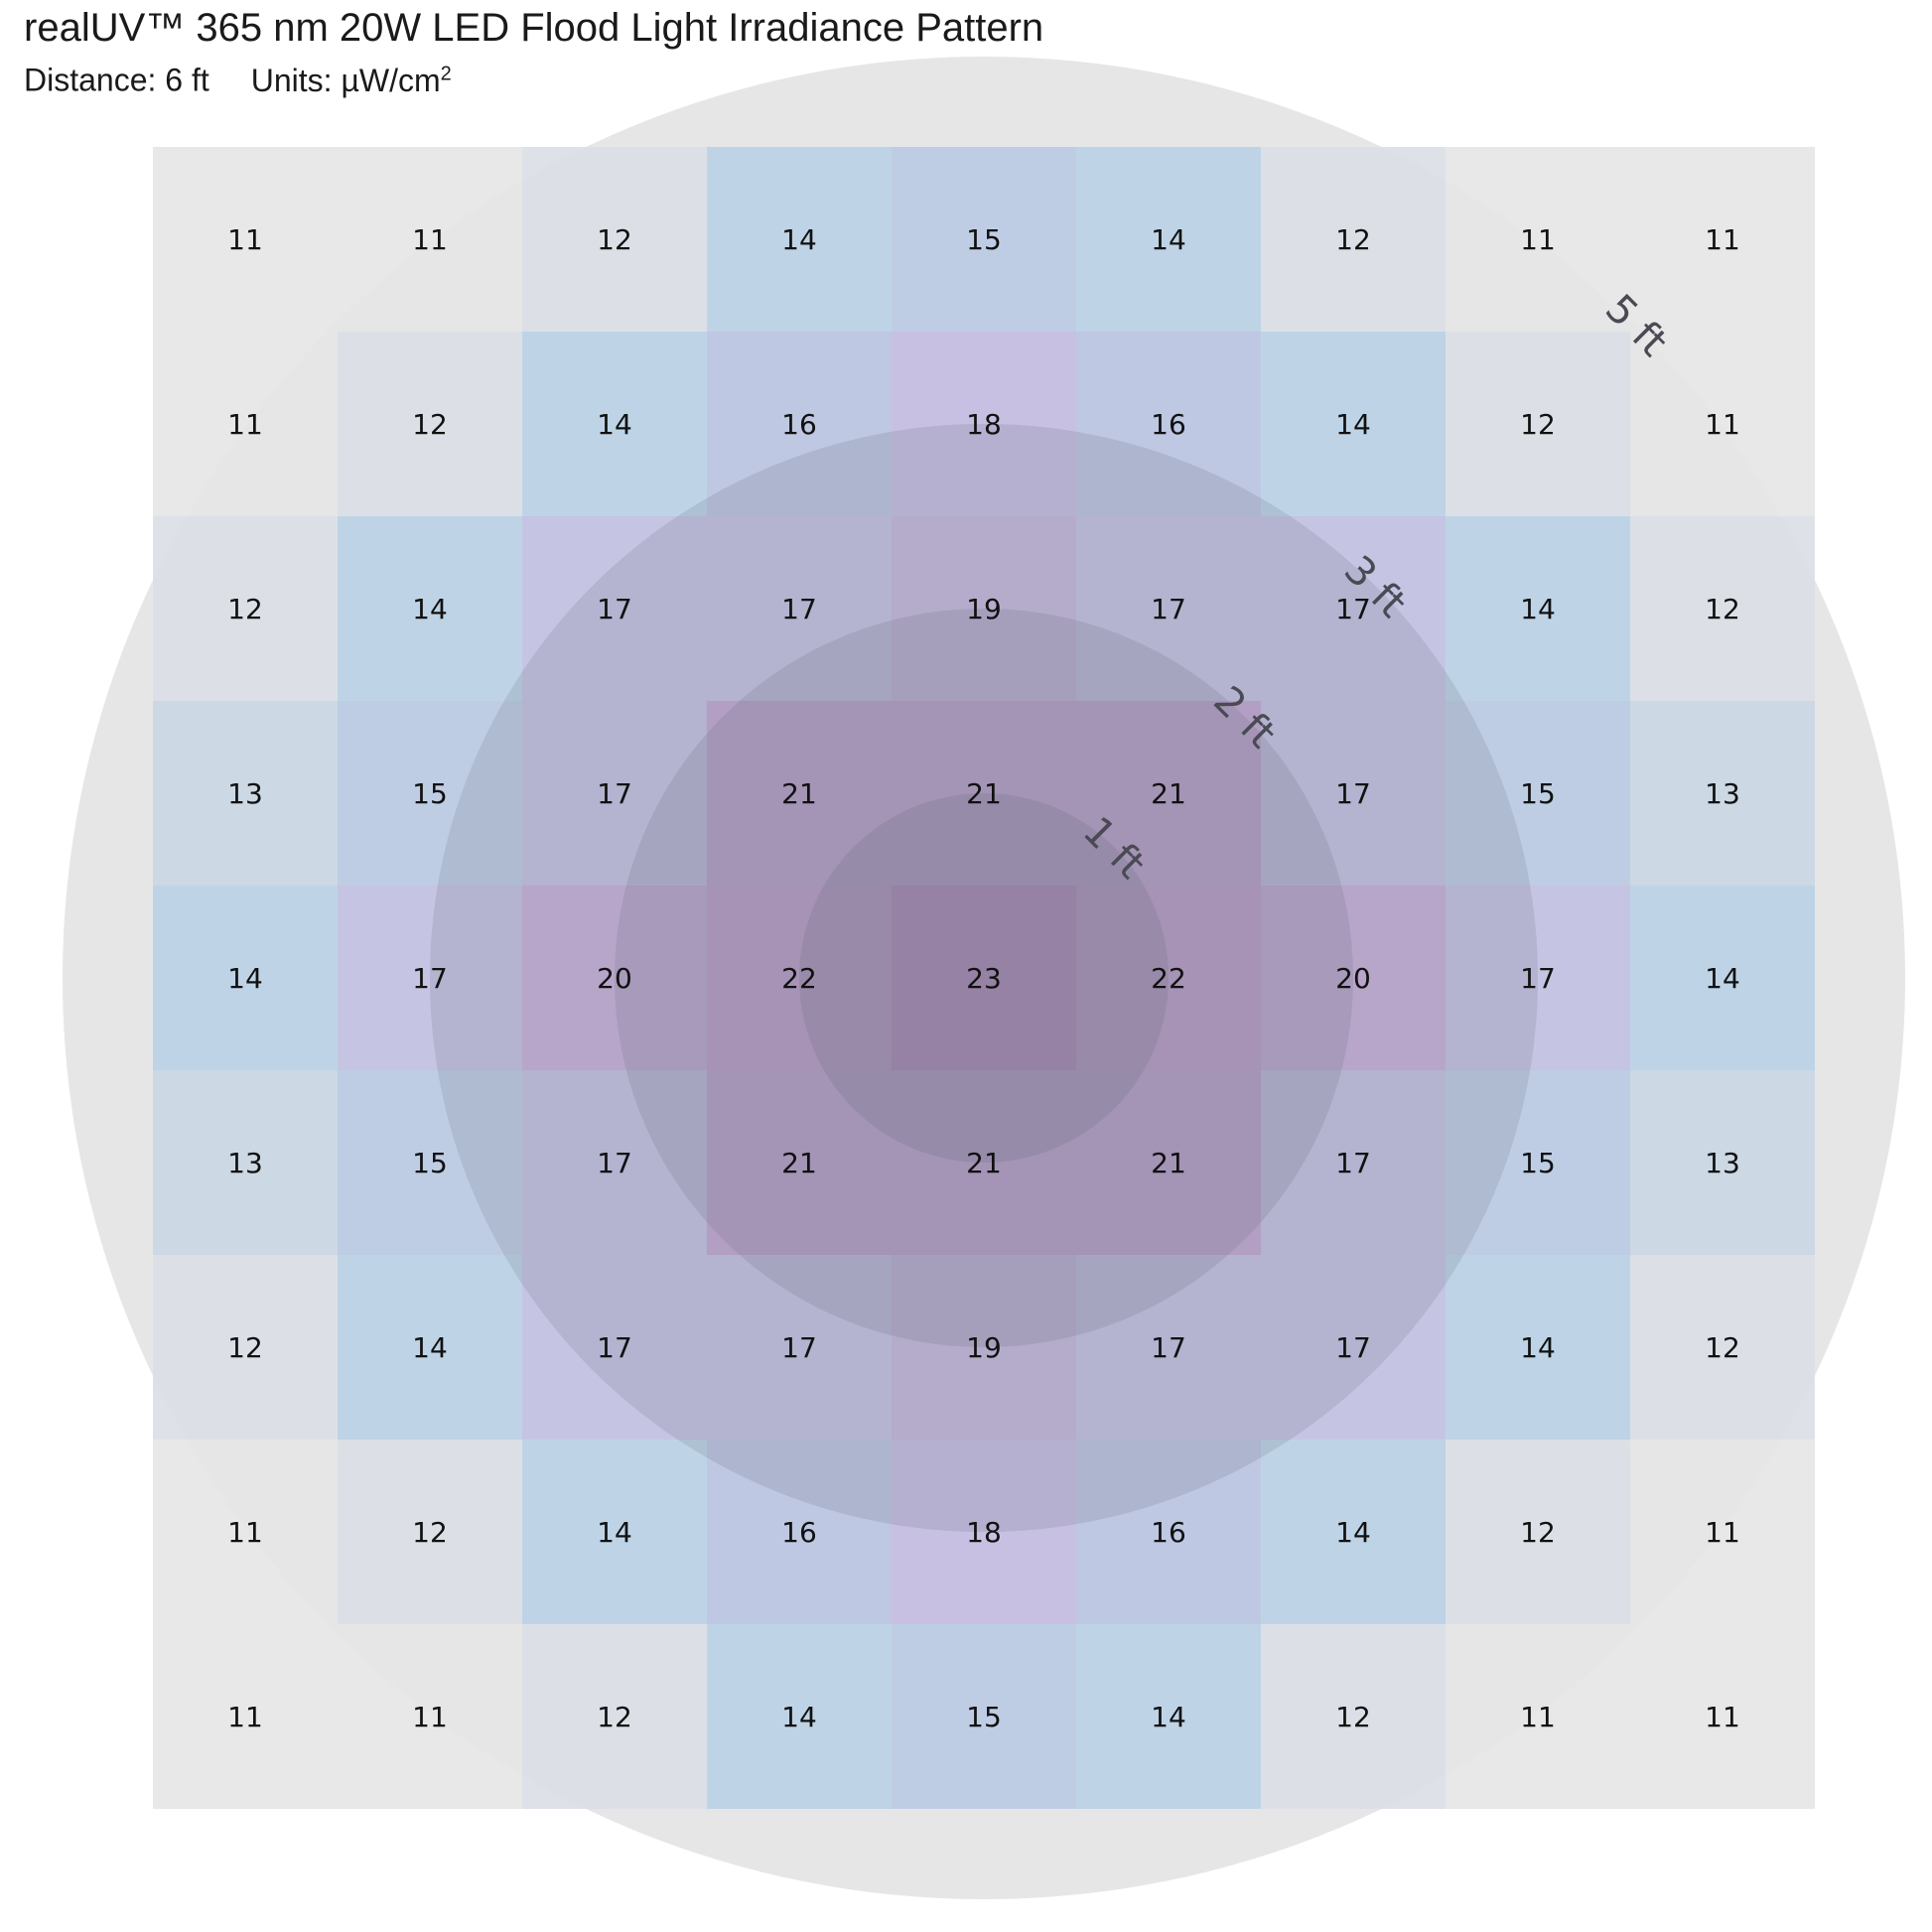  I want to click on units-prefix: Units: µW/cm, so click(346, 80).